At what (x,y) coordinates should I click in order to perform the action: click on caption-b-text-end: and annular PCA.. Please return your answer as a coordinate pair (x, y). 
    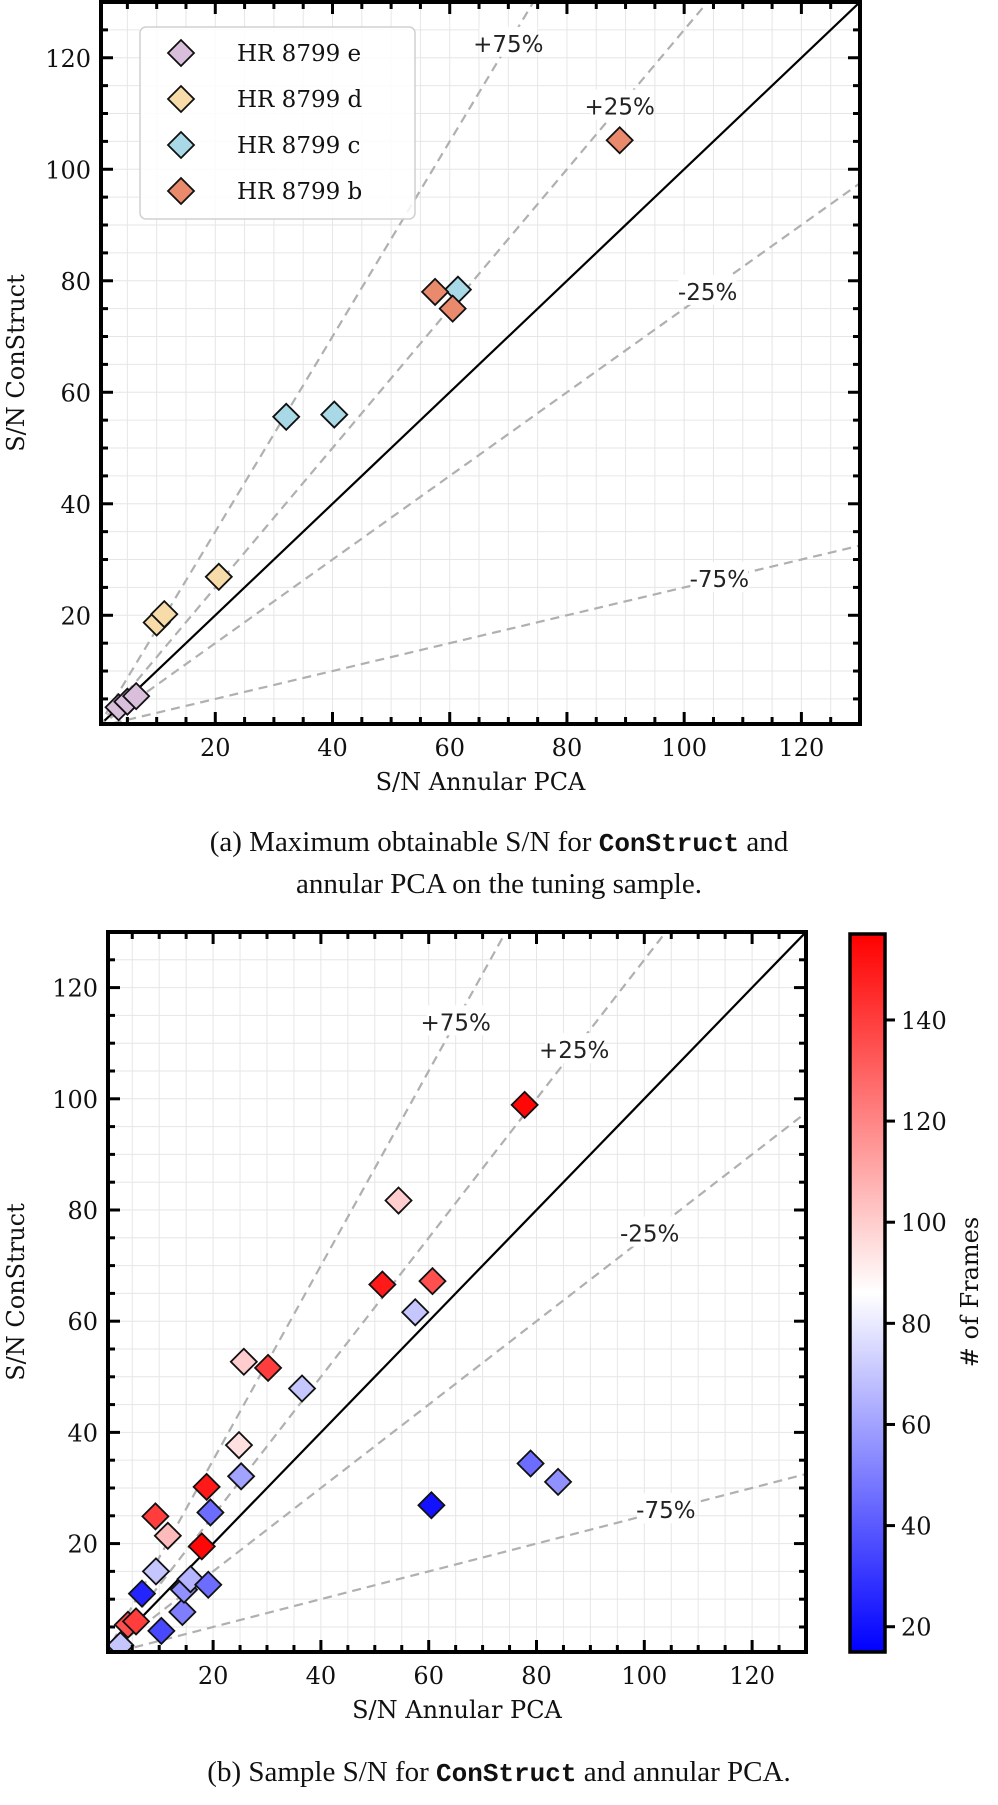
    Looking at the image, I should click on (683, 1772).